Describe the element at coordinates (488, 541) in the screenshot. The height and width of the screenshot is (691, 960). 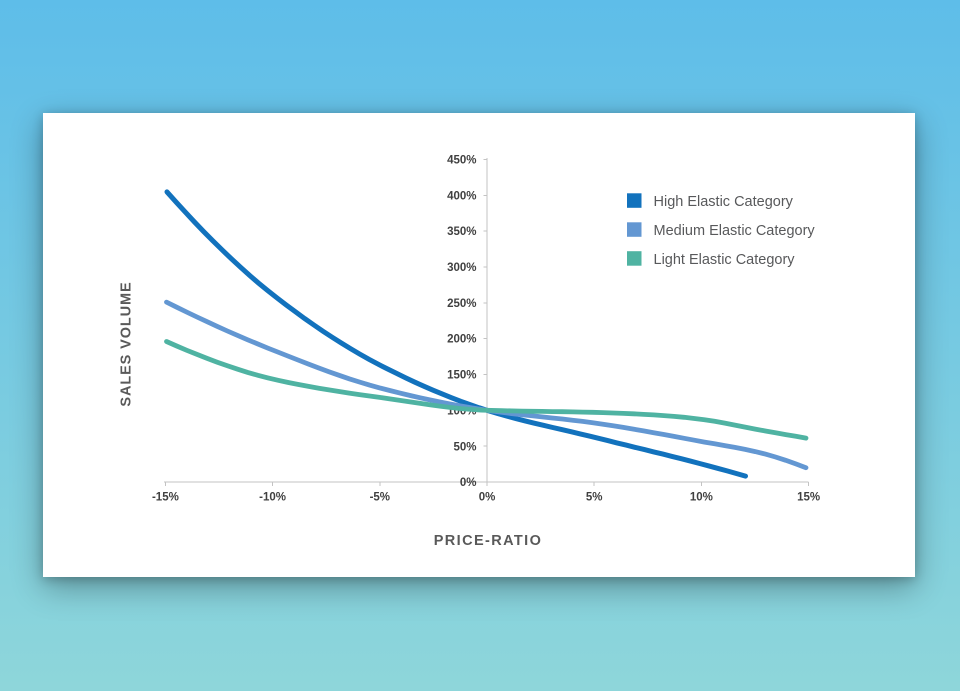
I see `svg-text: PRICE-RATIO` at that location.